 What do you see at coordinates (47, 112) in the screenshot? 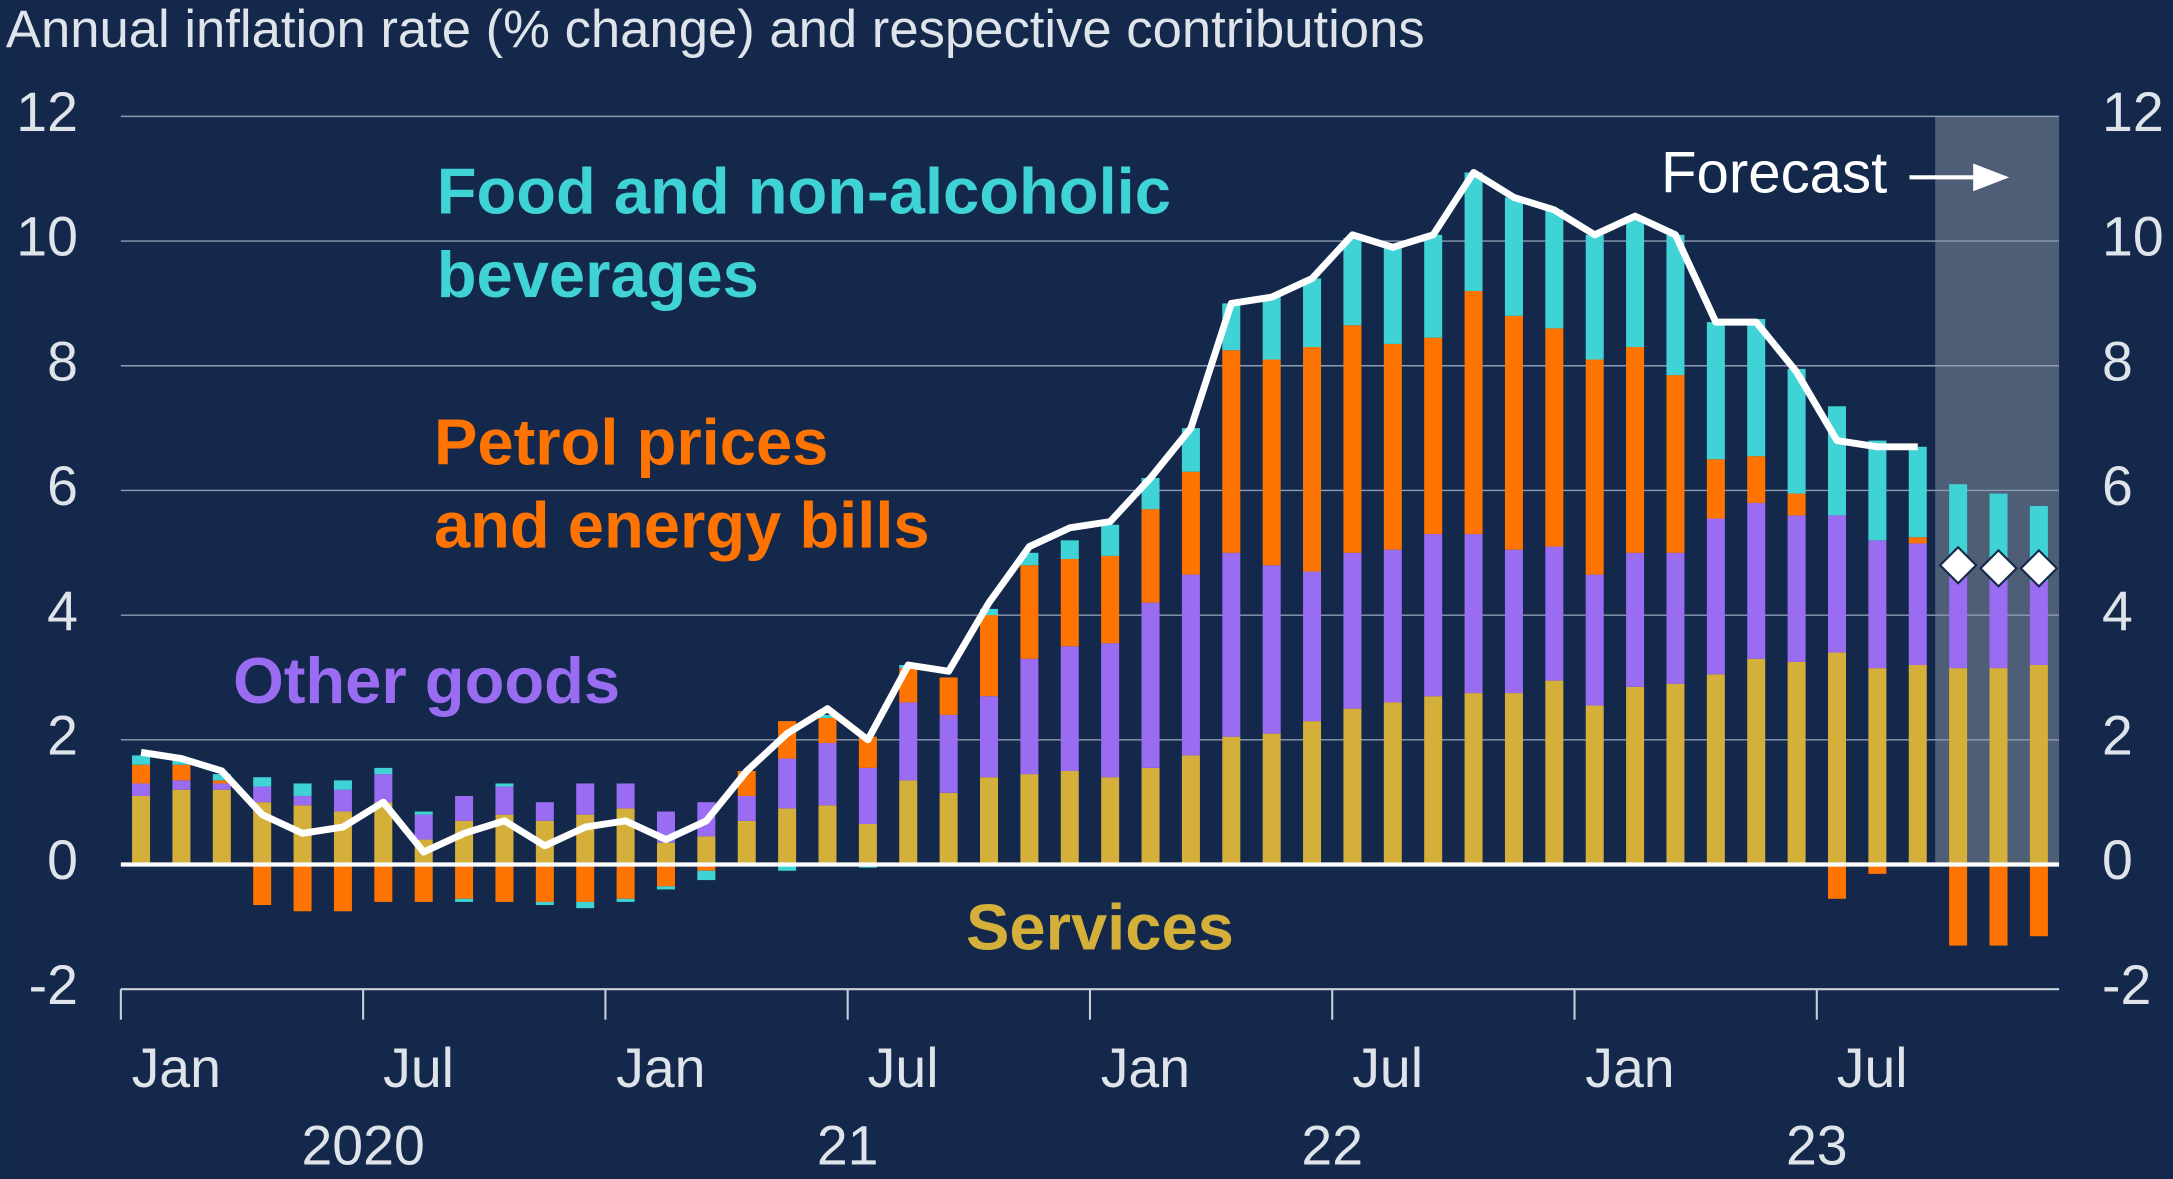
I see `y-tick-label: 12` at bounding box center [47, 112].